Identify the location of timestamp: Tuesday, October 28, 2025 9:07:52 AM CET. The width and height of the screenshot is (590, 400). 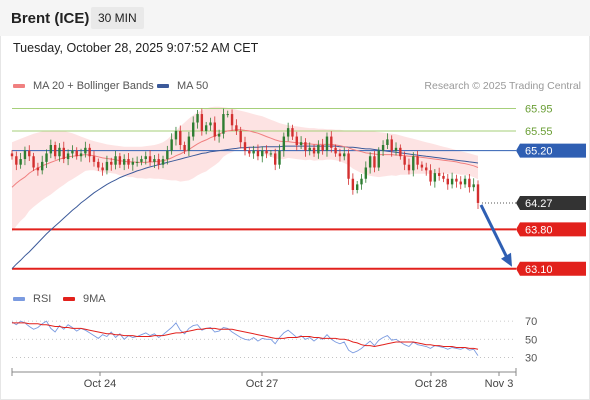
(136, 48).